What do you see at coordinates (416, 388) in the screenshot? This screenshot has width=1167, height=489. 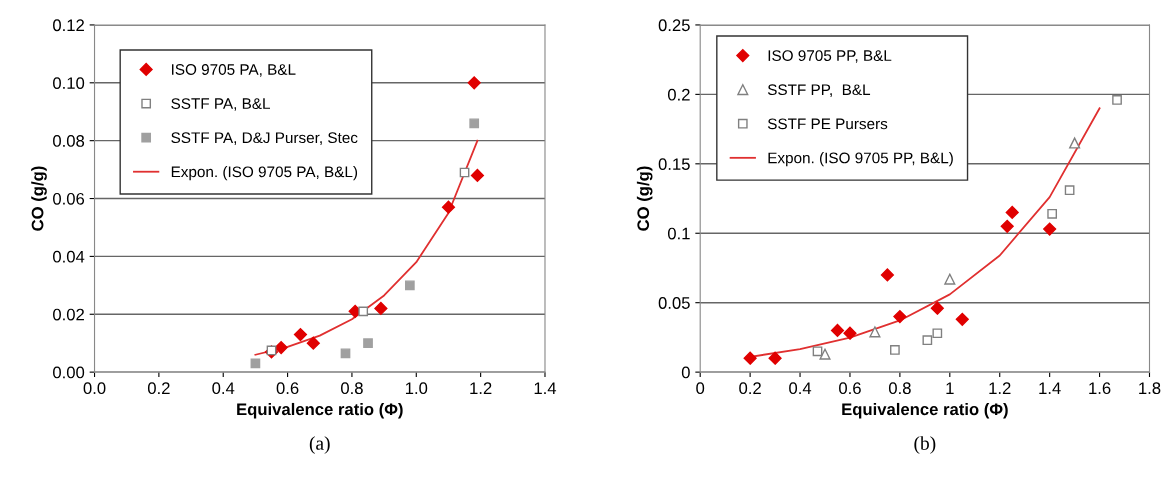 I see `x-tick-label: 1.0` at bounding box center [416, 388].